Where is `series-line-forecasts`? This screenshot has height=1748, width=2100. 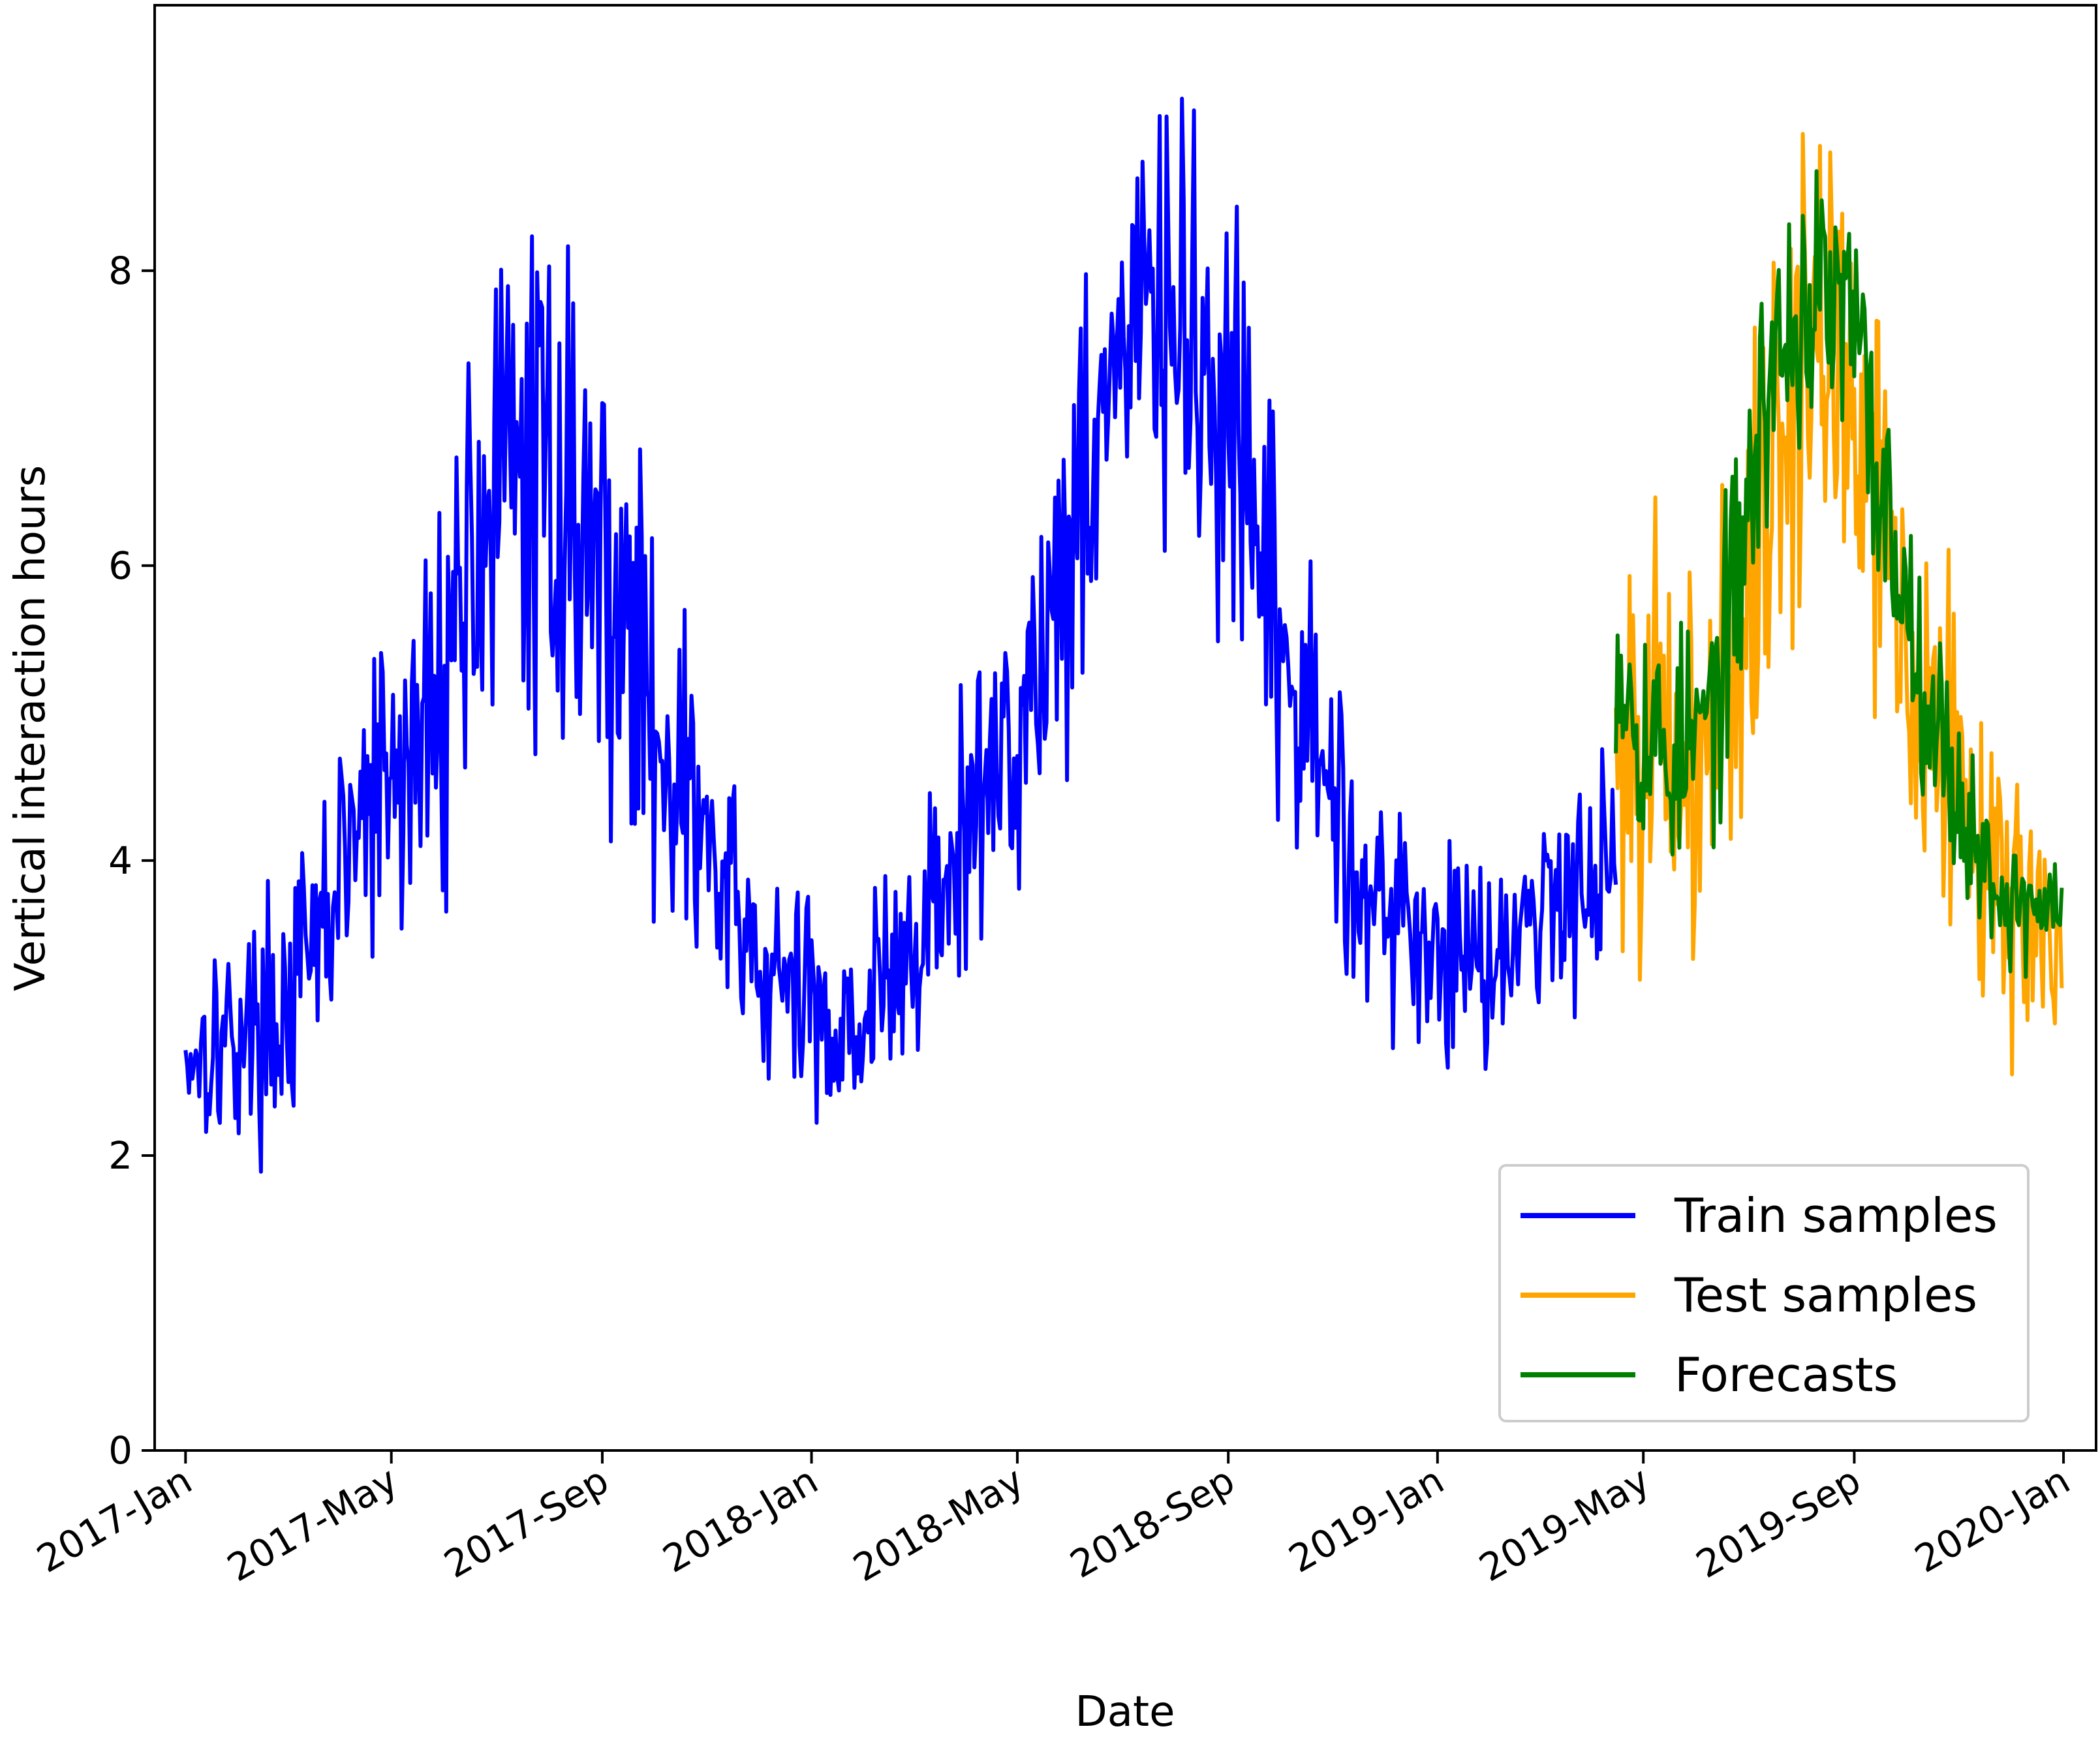 series-line-forecasts is located at coordinates (1839, 574).